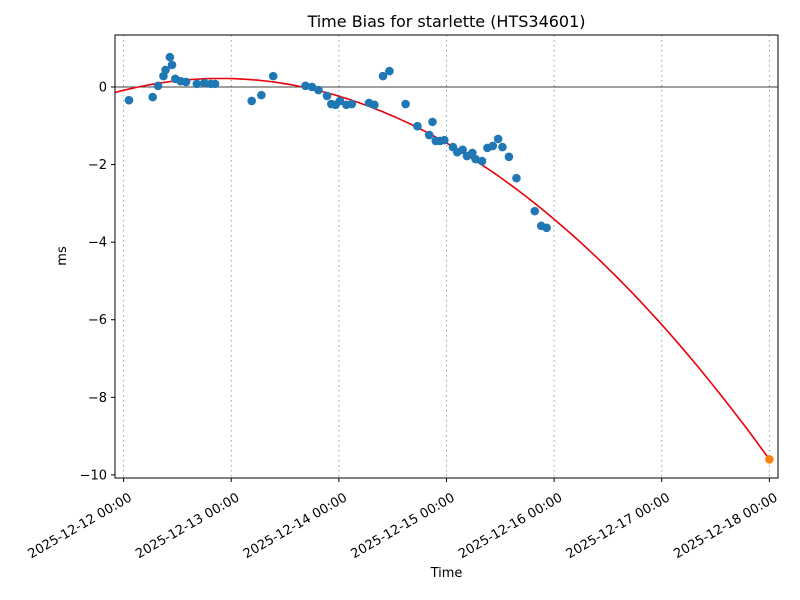  Describe the element at coordinates (446, 573) in the screenshot. I see `x-axis-label: Time` at that location.